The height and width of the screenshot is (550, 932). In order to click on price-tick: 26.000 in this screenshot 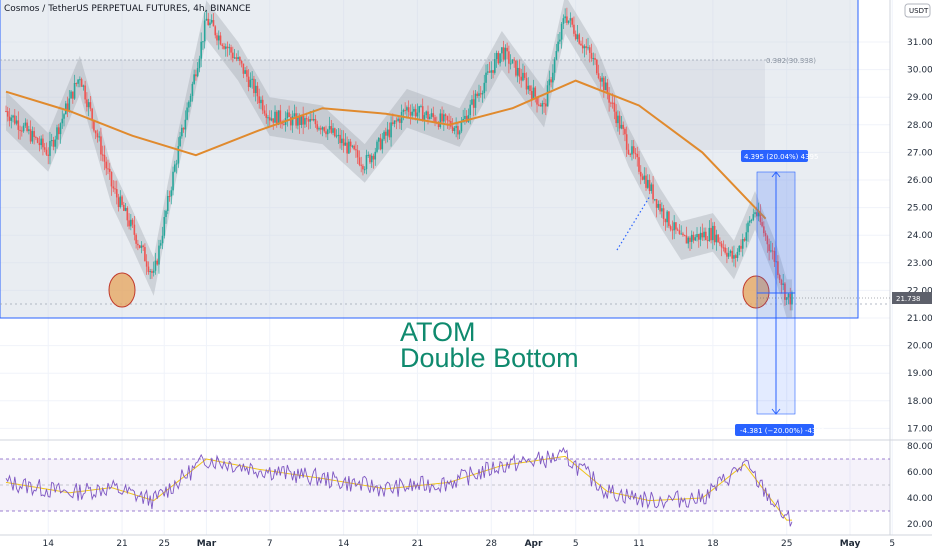, I will do `click(919, 181)`.